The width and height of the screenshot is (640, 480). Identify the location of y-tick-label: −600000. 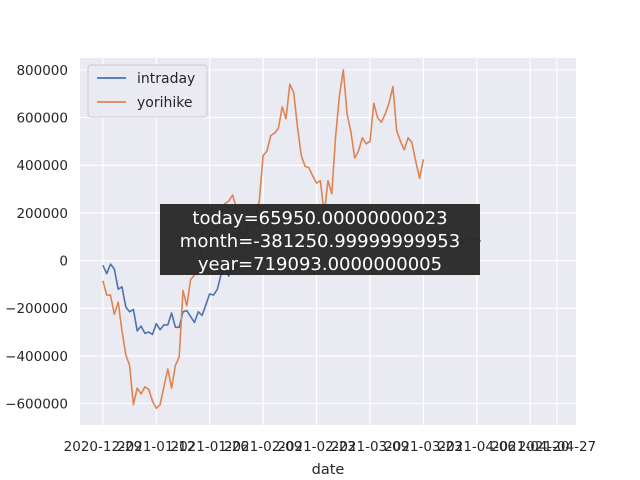
(36, 405).